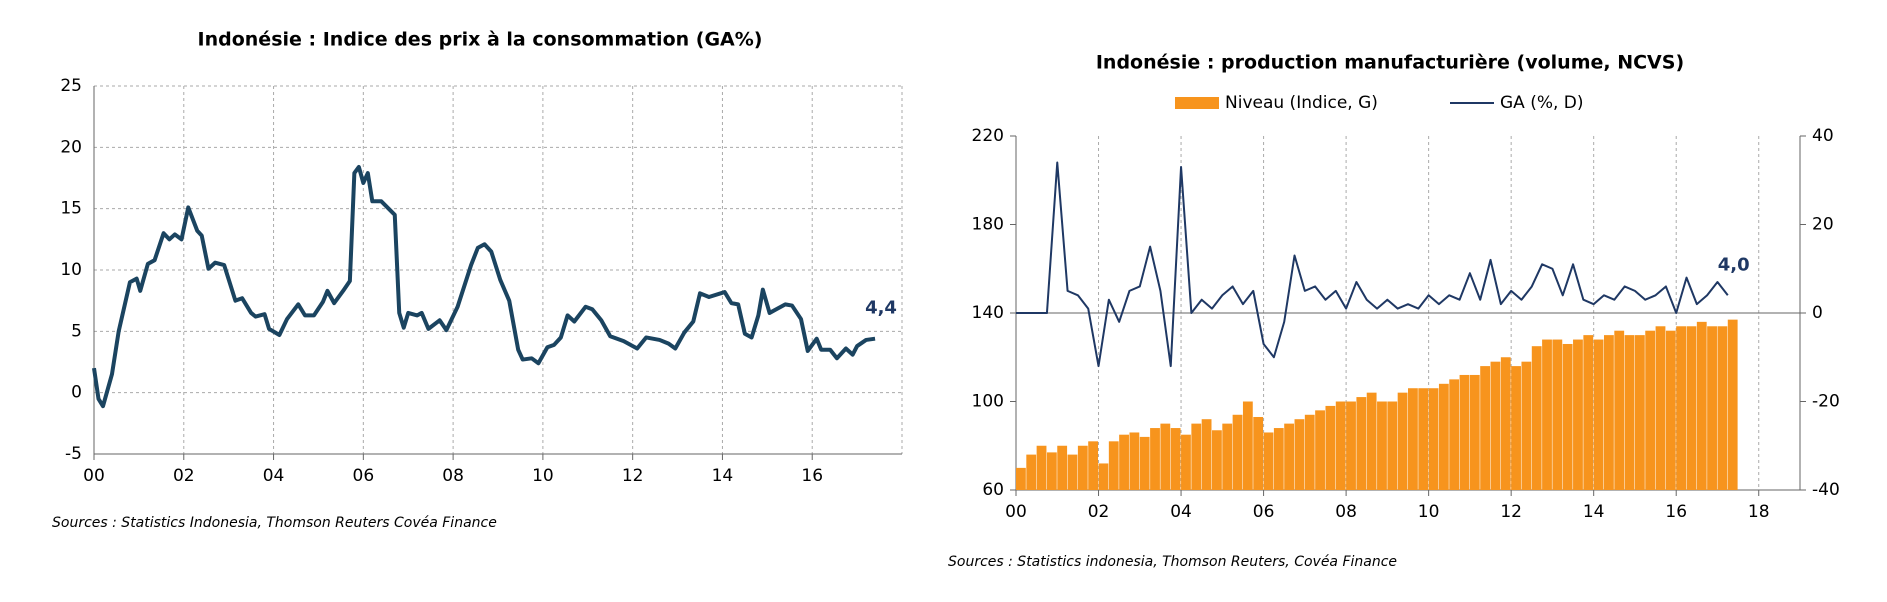 The width and height of the screenshot is (1887, 602). I want to click on y-tick-label: 180, so click(988, 225).